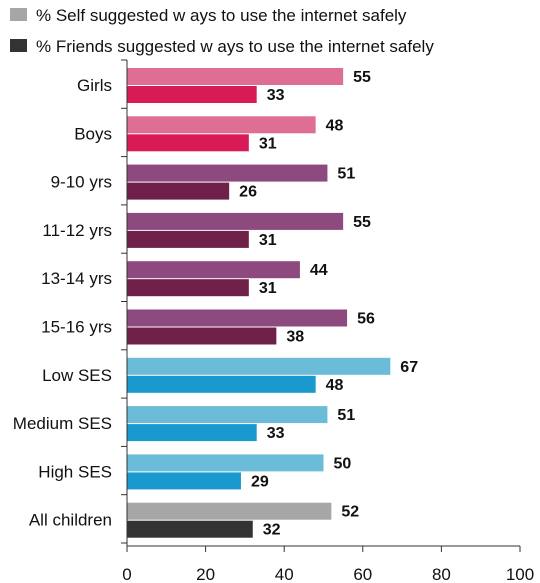 The image size is (540, 583). Describe the element at coordinates (235, 76) in the screenshot. I see `bar-self-girls` at that location.